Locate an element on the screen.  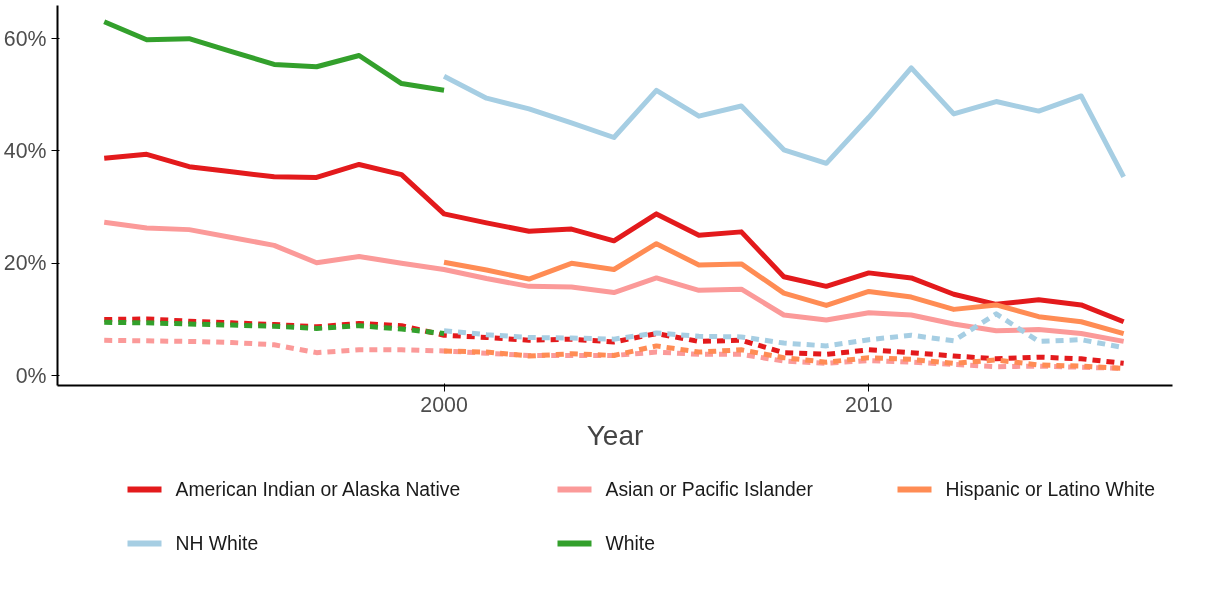
legend-label: Hispanic or Latino White is located at coordinates (1050, 489).